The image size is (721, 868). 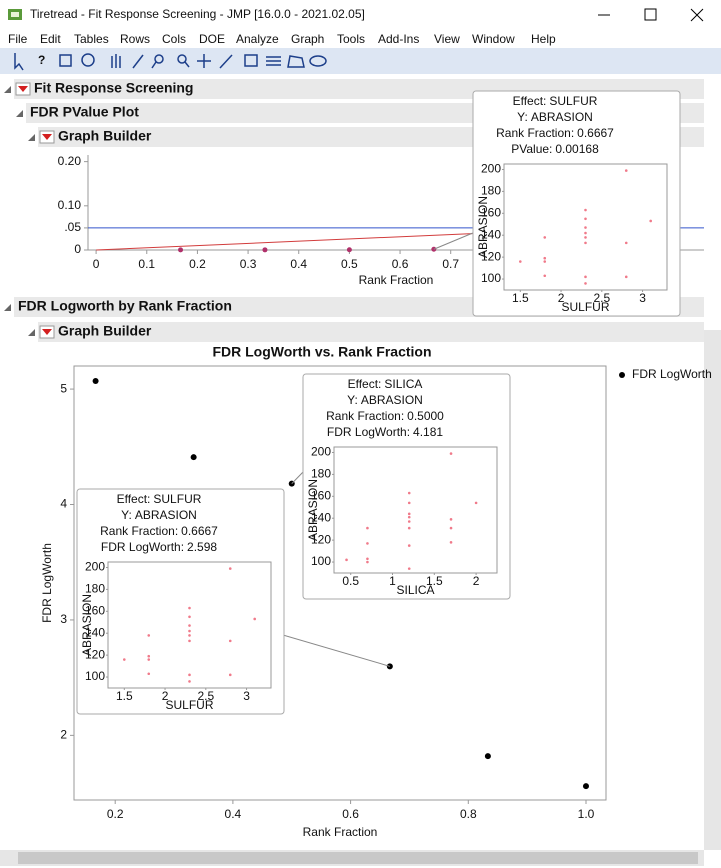 I want to click on y-tick-label: 3, so click(x=63, y=619).